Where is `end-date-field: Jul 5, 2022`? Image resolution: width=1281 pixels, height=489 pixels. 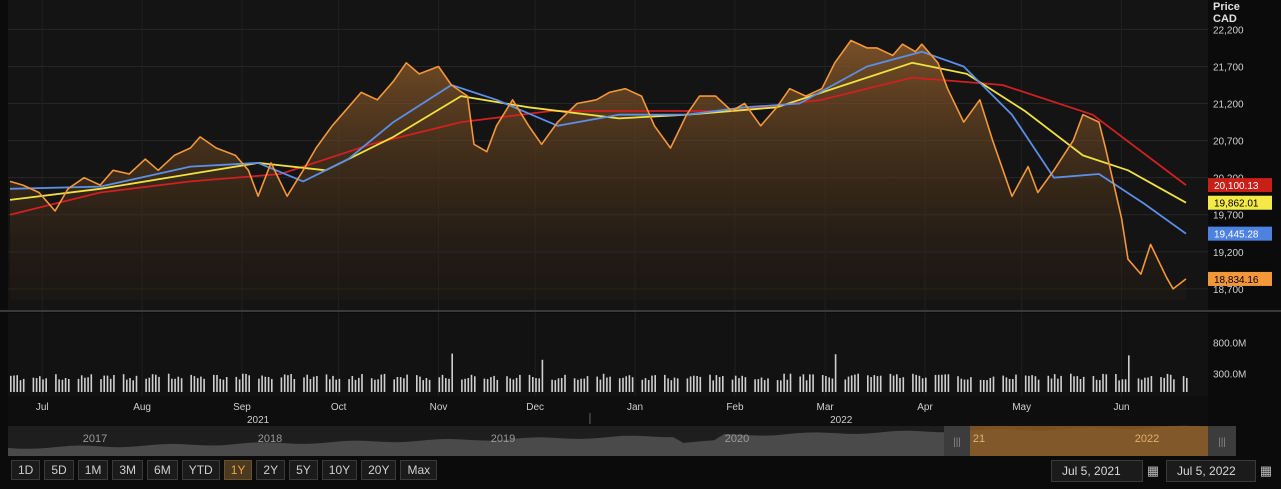
end-date-field: Jul 5, 2022 is located at coordinates (1211, 471).